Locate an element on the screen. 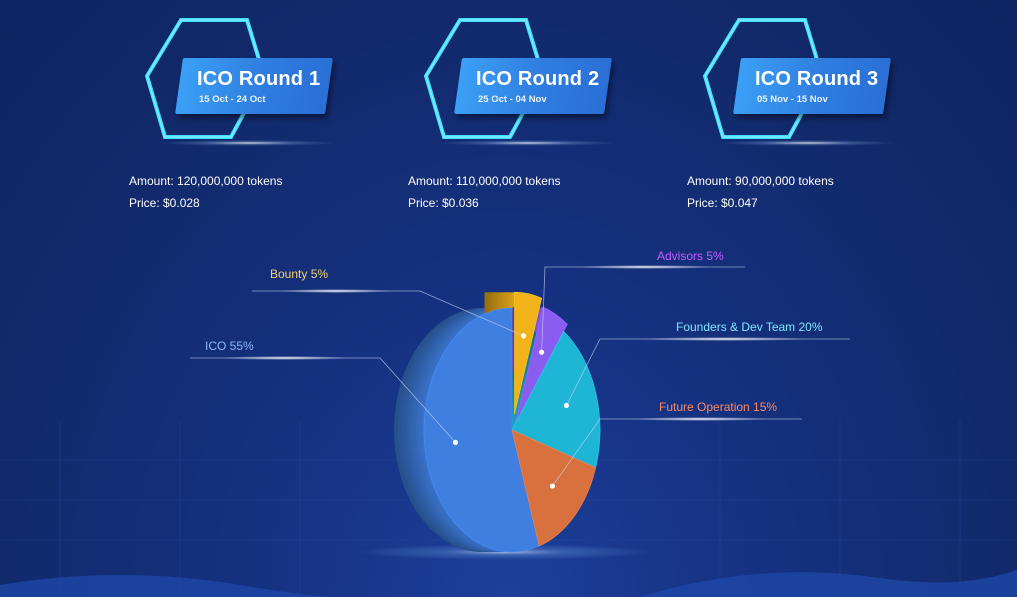 The width and height of the screenshot is (1017, 597). slice-label: Founders & Dev Team 20% is located at coordinates (749, 327).